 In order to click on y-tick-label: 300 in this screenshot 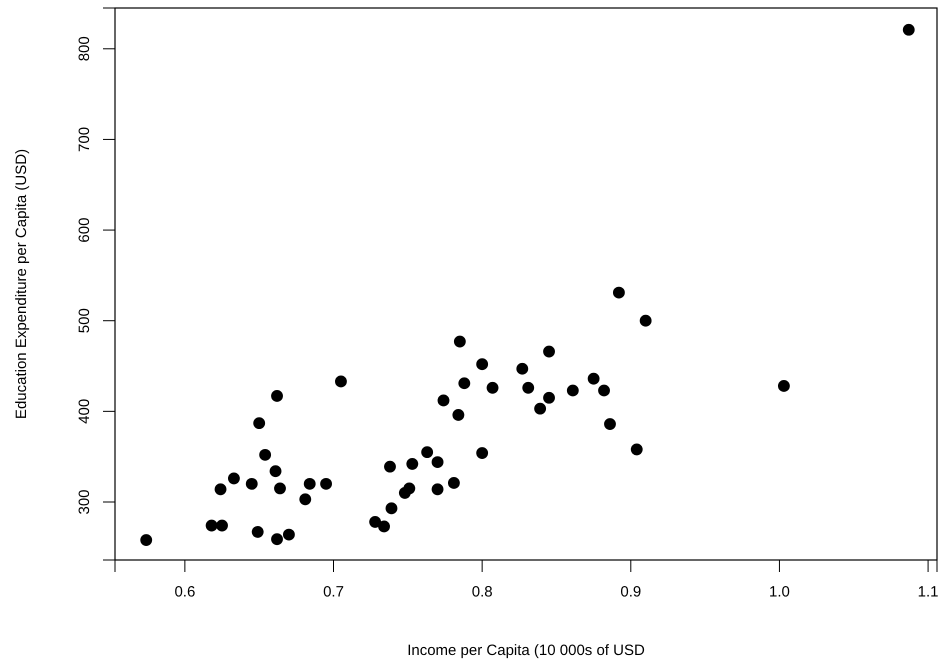, I will do `click(84, 502)`.